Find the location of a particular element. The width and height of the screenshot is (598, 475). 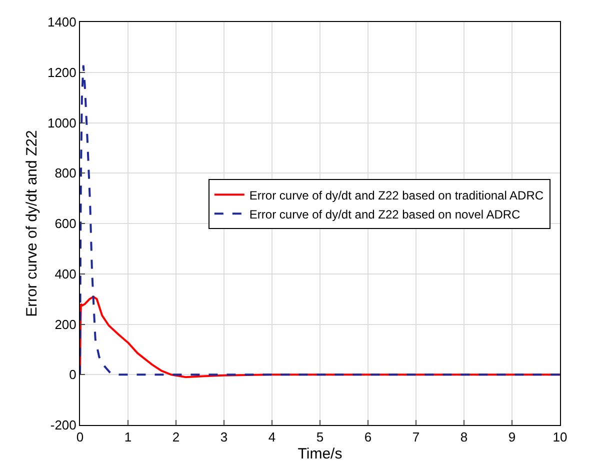

x-tick-label: 3 is located at coordinates (224, 437).